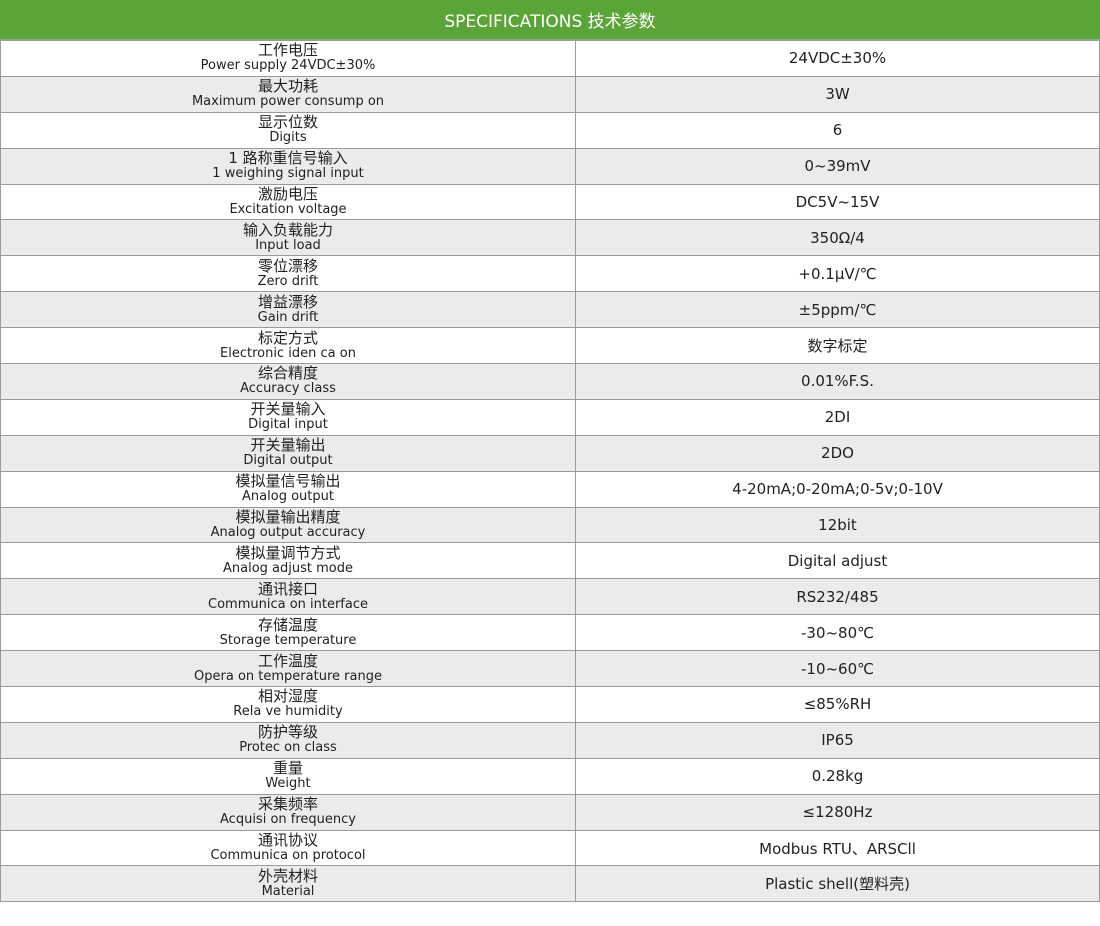  What do you see at coordinates (288, 317) in the screenshot?
I see `param-name-en: Gain drift` at bounding box center [288, 317].